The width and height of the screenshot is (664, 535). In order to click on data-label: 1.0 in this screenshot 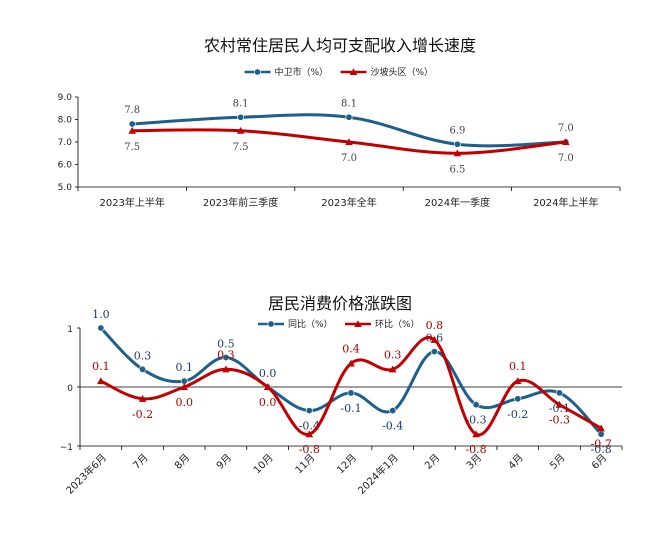, I will do `click(101, 314)`.